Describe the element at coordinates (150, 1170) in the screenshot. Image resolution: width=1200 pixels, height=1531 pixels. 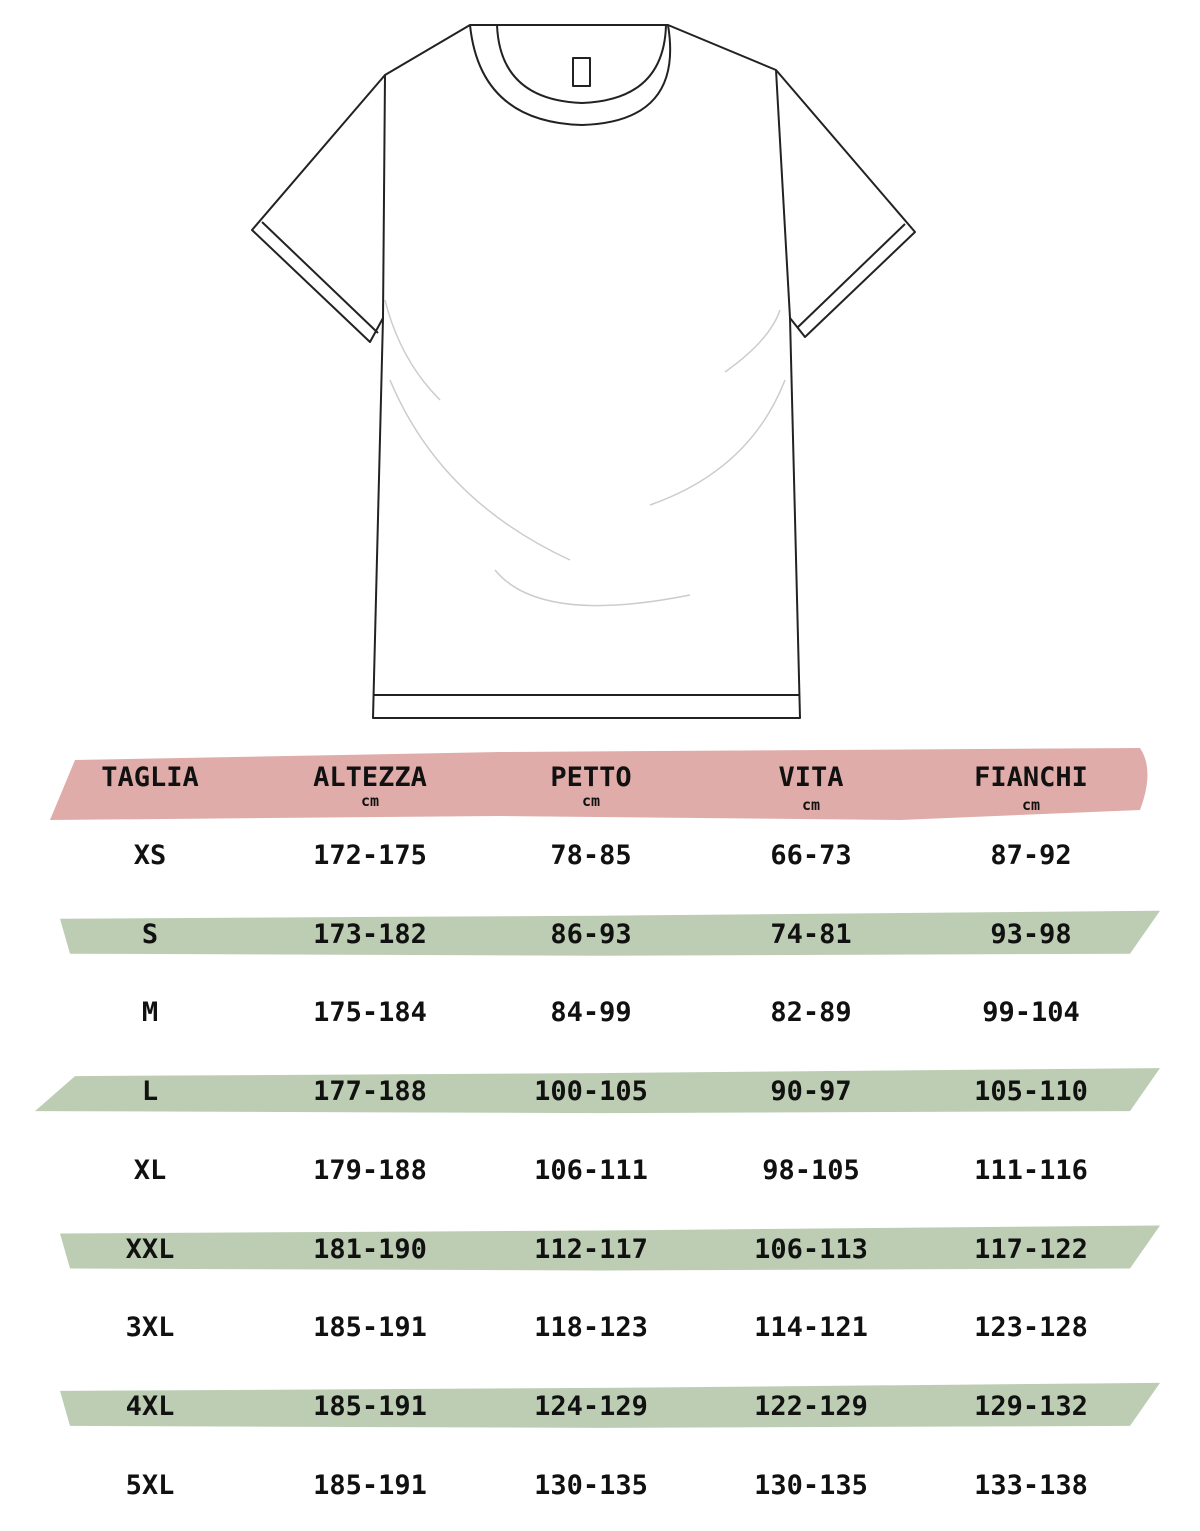
I see `size-cell: XL` at that location.